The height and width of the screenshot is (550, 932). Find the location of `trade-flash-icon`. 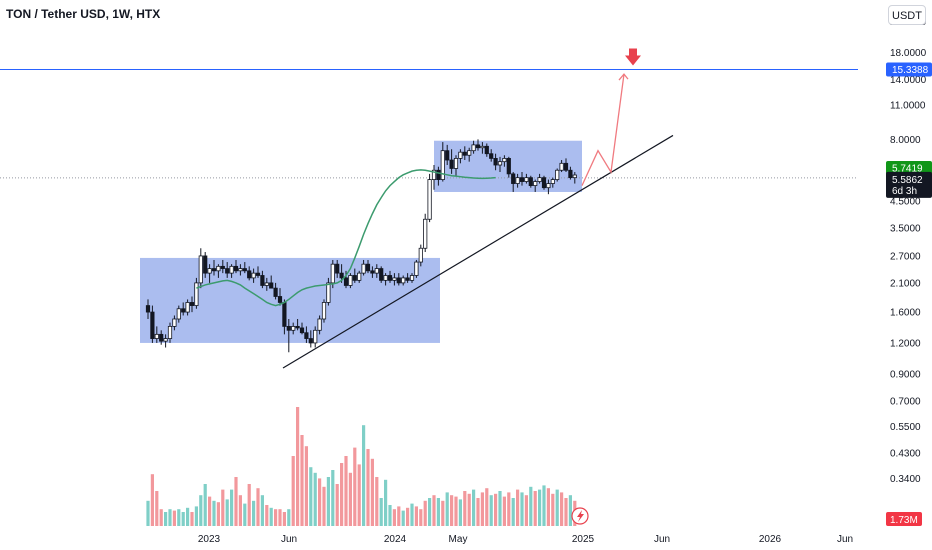

trade-flash-icon is located at coordinates (580, 516).